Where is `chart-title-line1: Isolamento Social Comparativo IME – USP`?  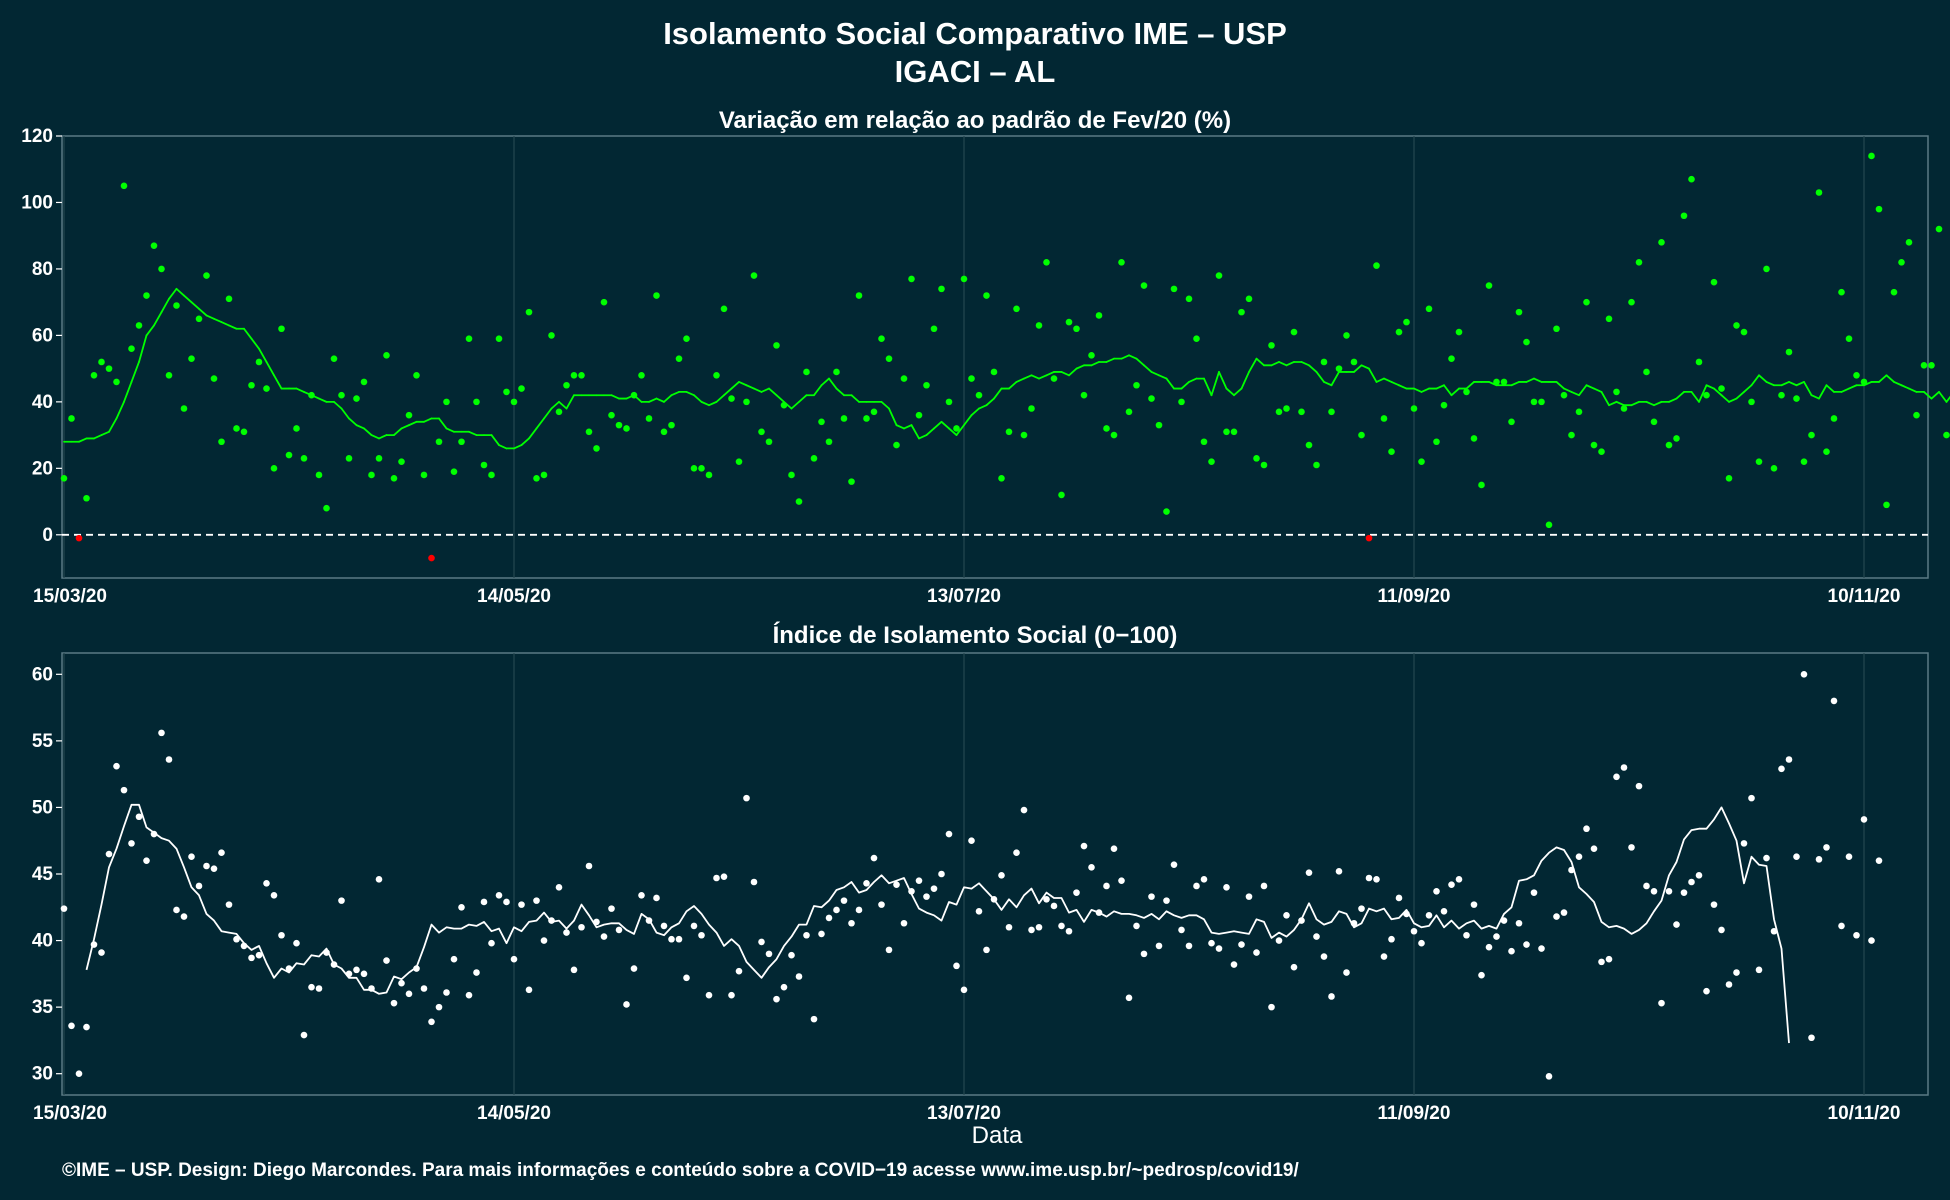
chart-title-line1: Isolamento Social Comparativo IME – USP is located at coordinates (975, 33).